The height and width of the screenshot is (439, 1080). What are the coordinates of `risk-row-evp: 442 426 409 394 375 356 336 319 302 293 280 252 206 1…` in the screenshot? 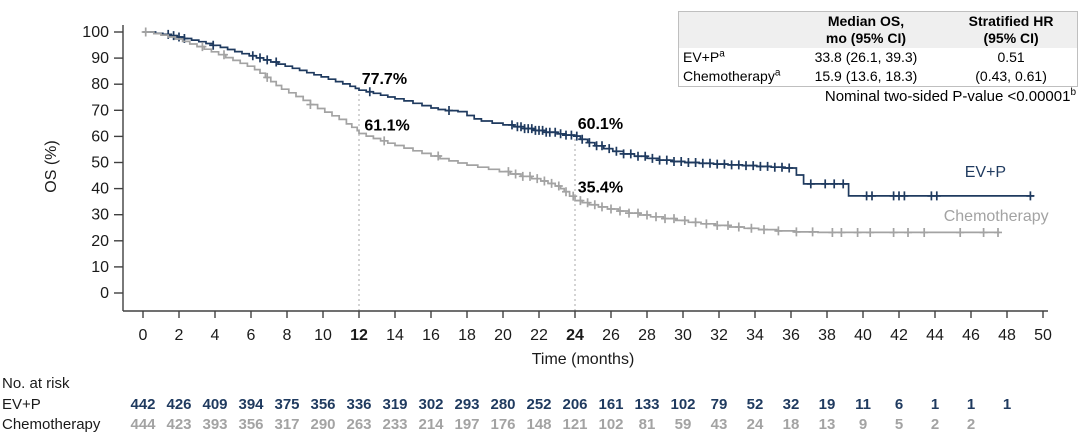 It's located at (540, 404).